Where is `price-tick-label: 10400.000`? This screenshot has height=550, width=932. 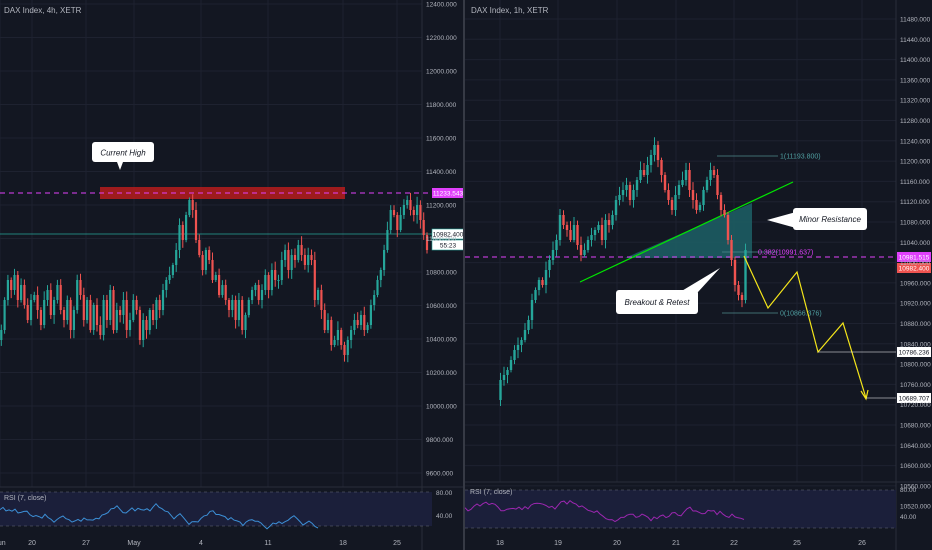
price-tick-label: 10400.000 is located at coordinates (441, 340).